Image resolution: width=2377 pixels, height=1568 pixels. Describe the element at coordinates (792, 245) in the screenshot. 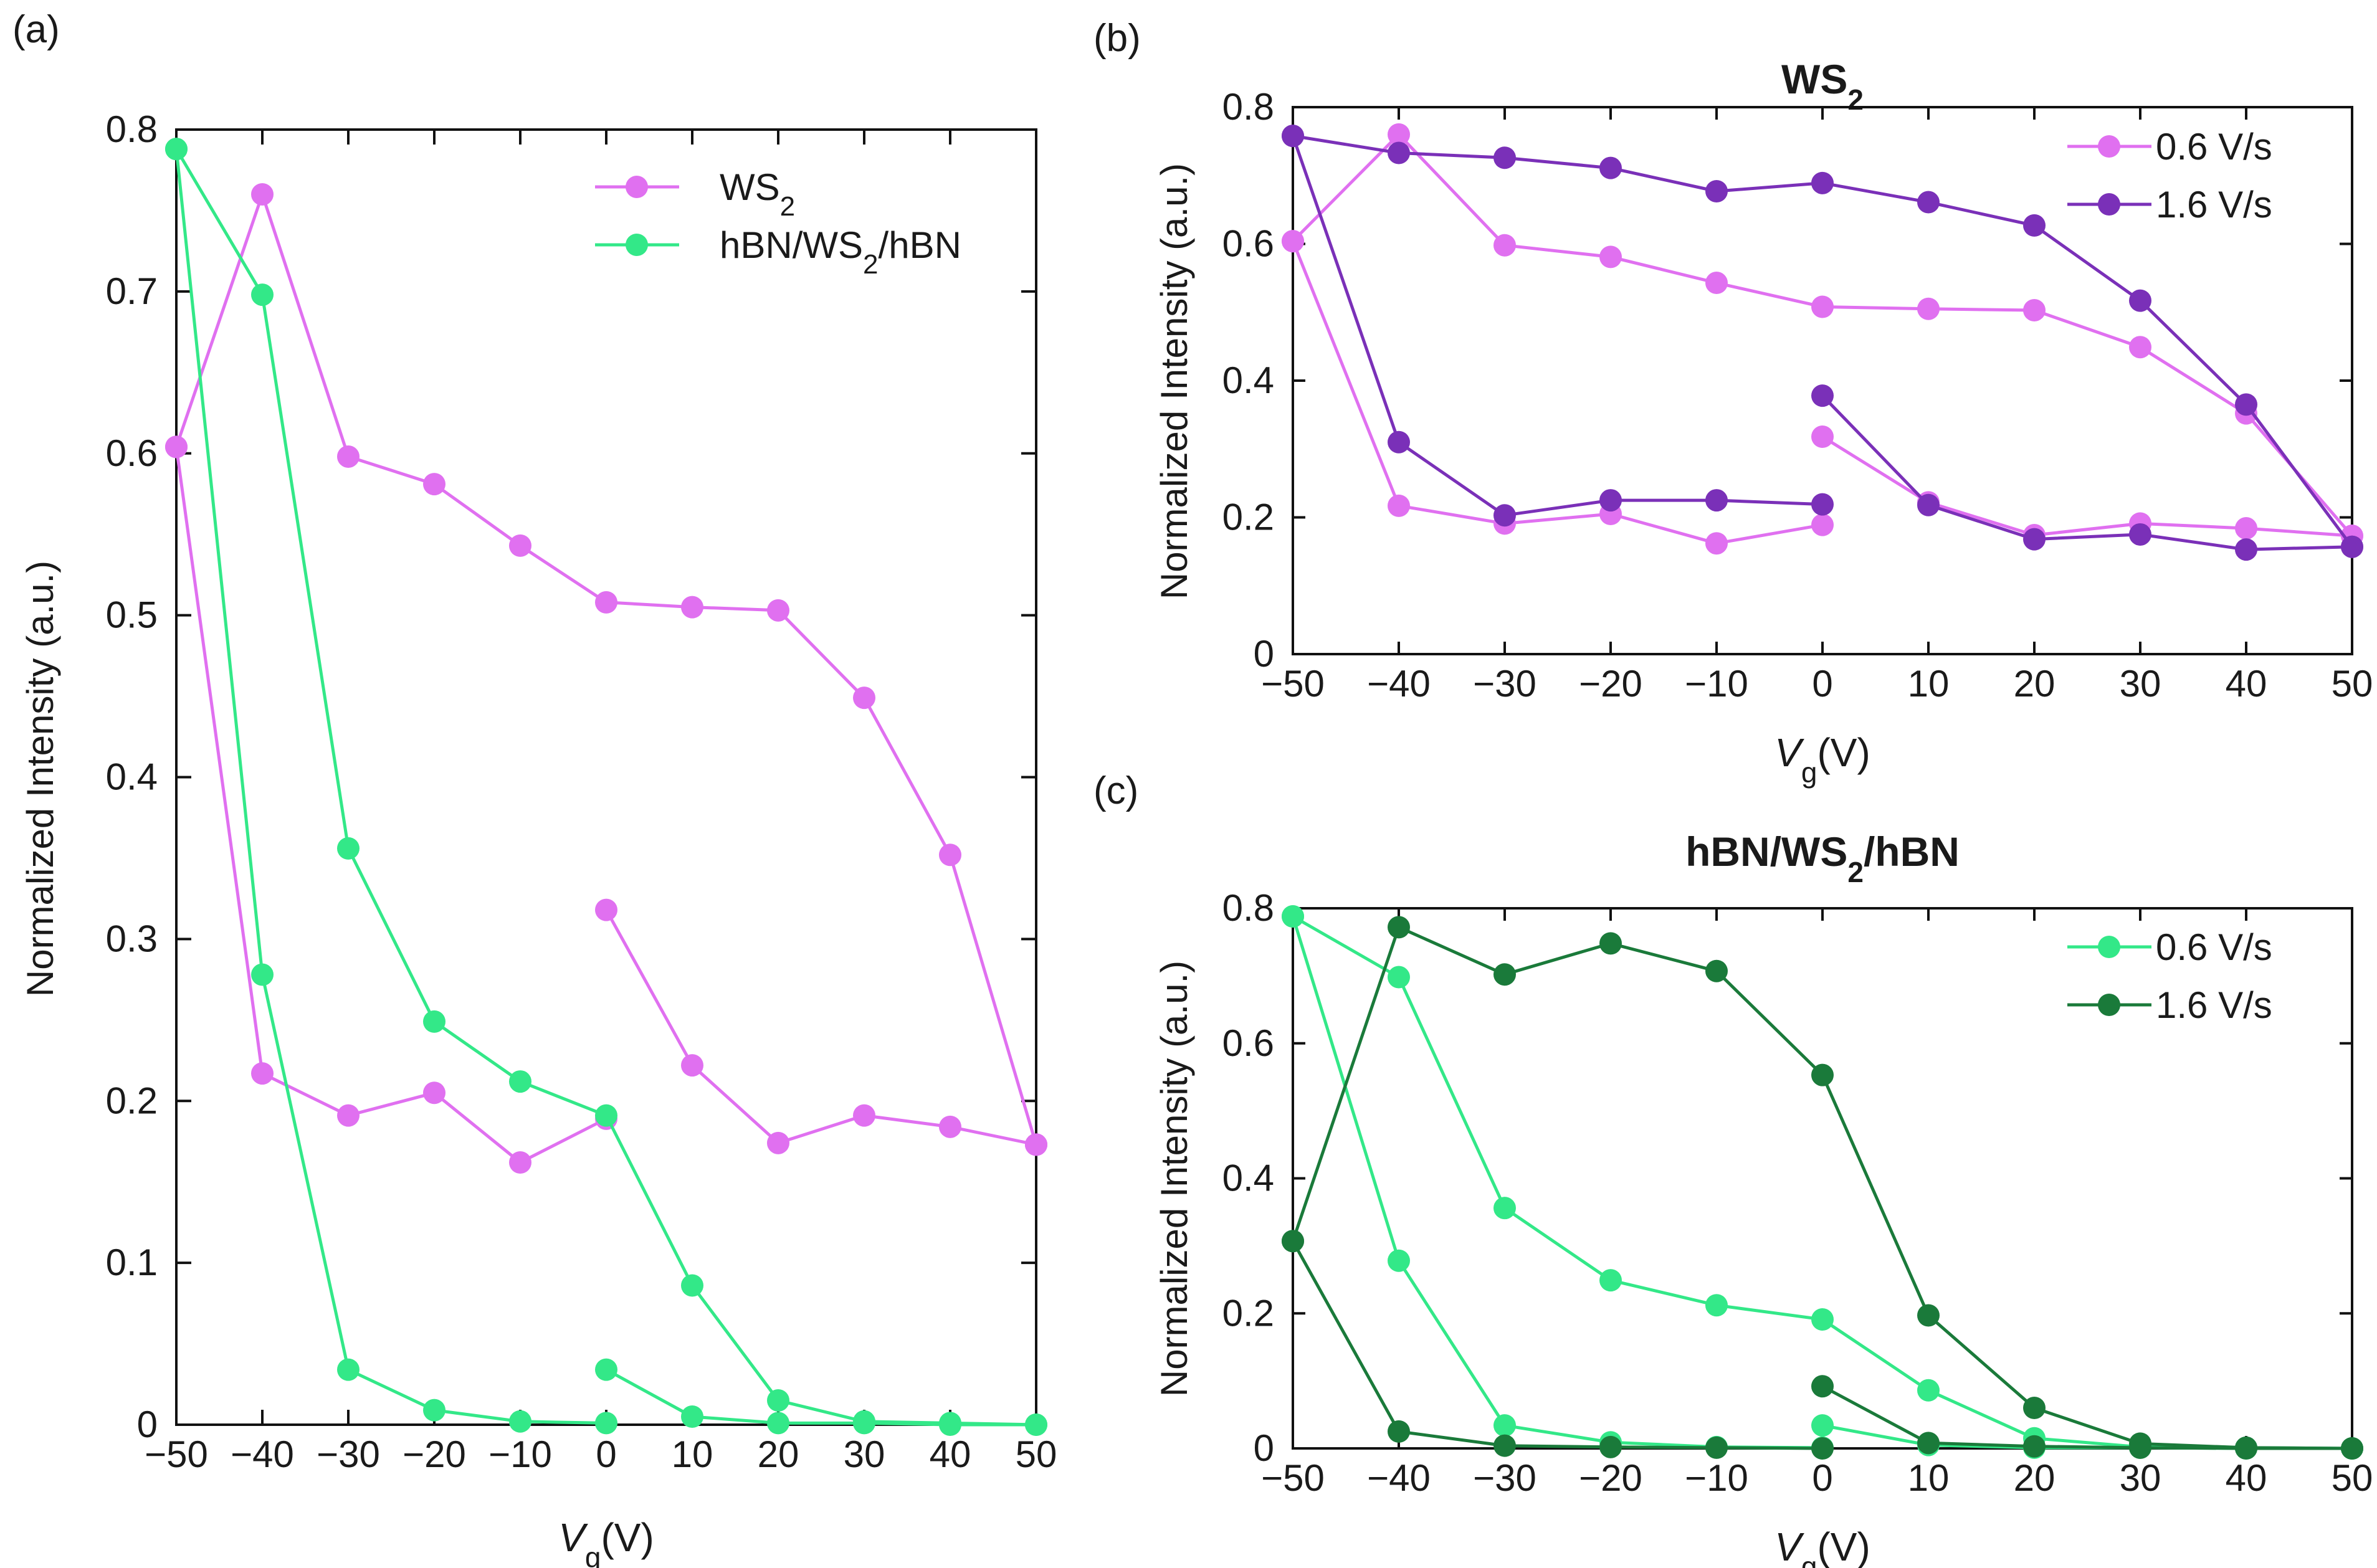

I see `legend-label-main: hBN/WS` at that location.